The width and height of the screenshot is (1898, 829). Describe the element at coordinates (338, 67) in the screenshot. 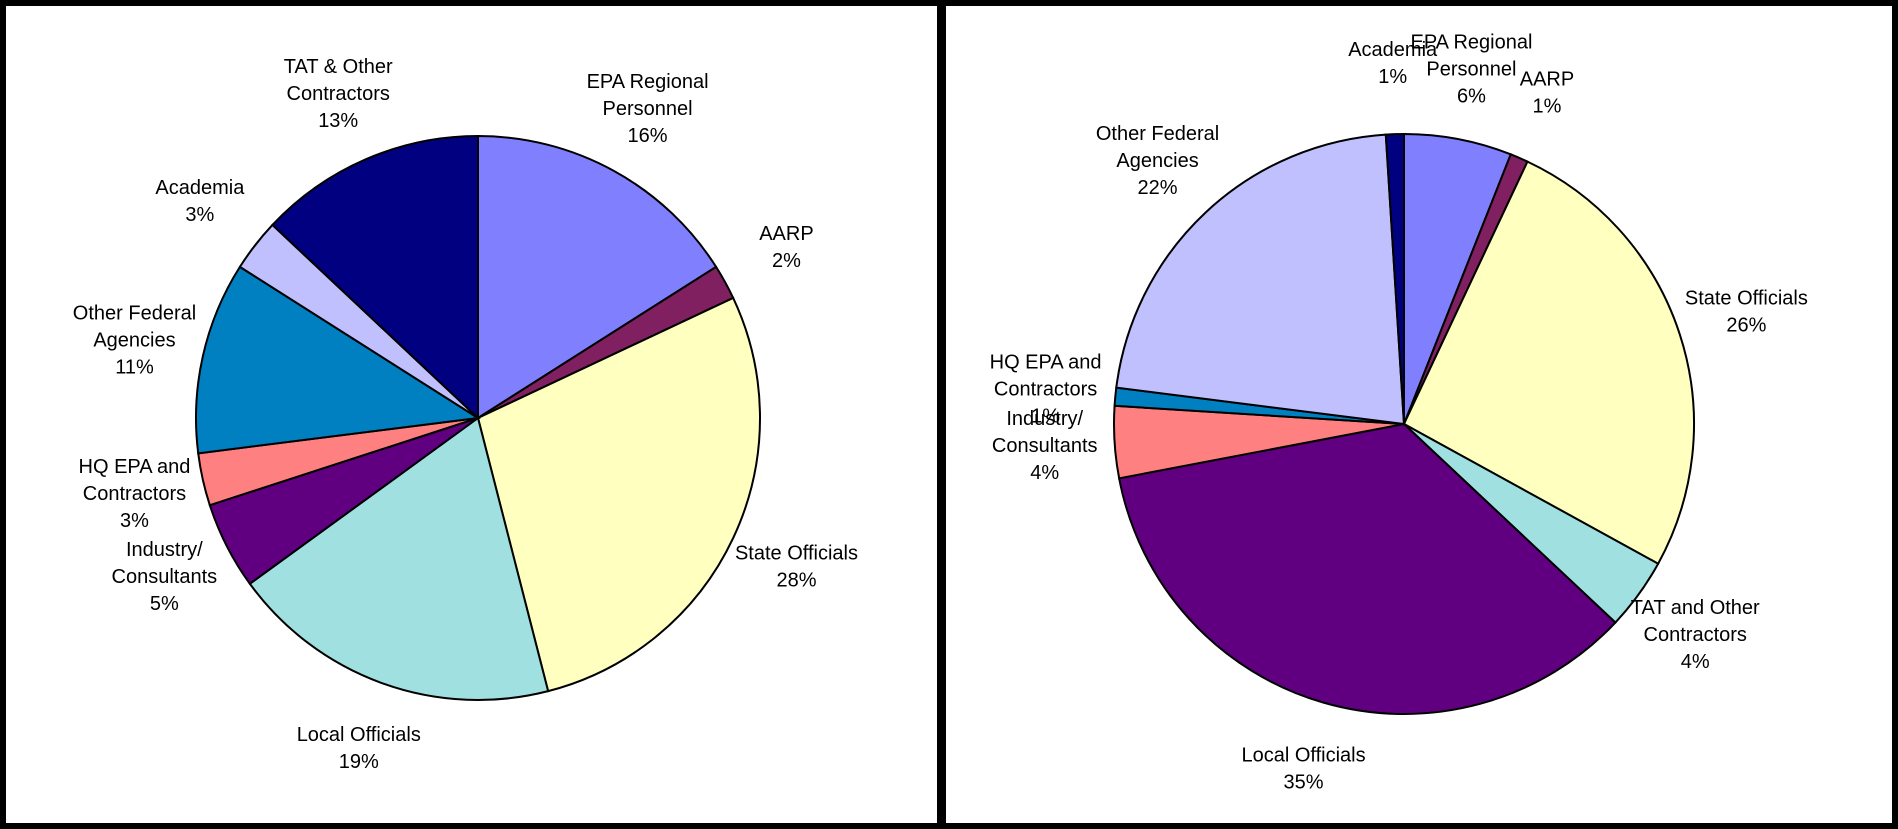

I see `slice-label: TAT & Other` at that location.